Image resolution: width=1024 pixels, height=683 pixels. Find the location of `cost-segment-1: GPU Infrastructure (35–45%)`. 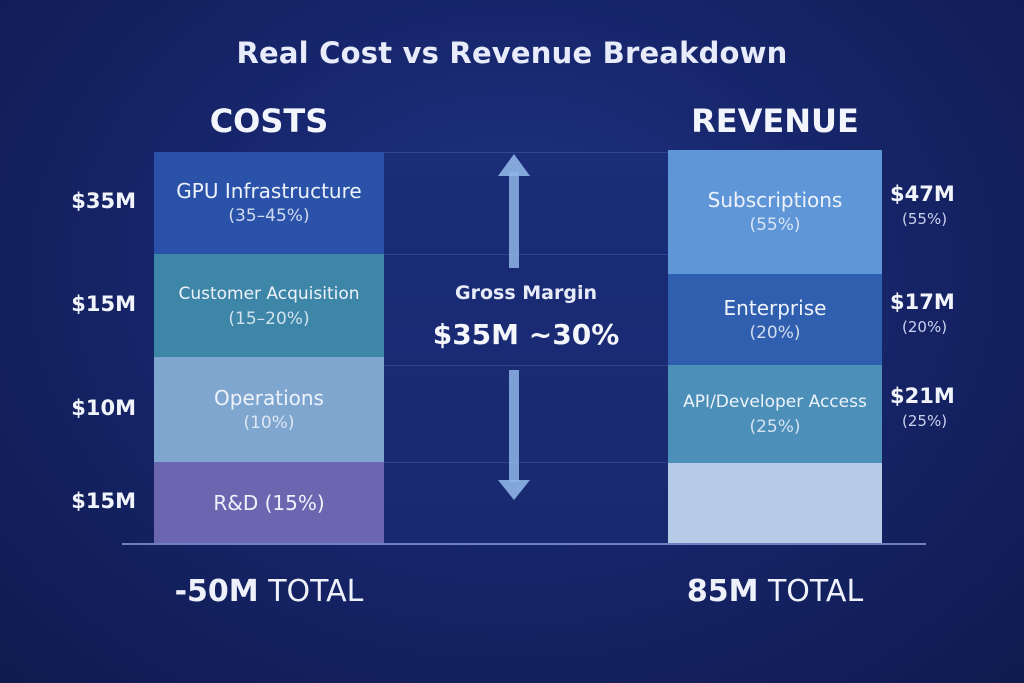

cost-segment-1: GPU Infrastructure (35–45%) is located at coordinates (269, 203).